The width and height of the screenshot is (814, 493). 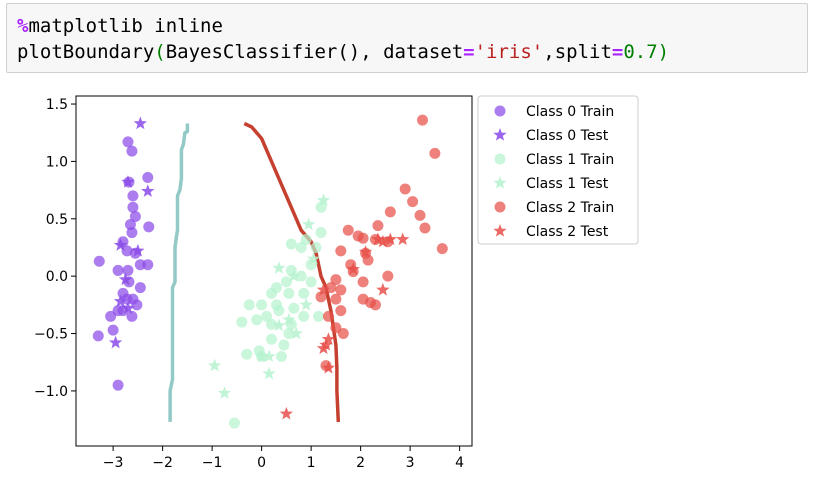 What do you see at coordinates (57, 220) in the screenshot?
I see `y-tick-label: 0.5` at bounding box center [57, 220].